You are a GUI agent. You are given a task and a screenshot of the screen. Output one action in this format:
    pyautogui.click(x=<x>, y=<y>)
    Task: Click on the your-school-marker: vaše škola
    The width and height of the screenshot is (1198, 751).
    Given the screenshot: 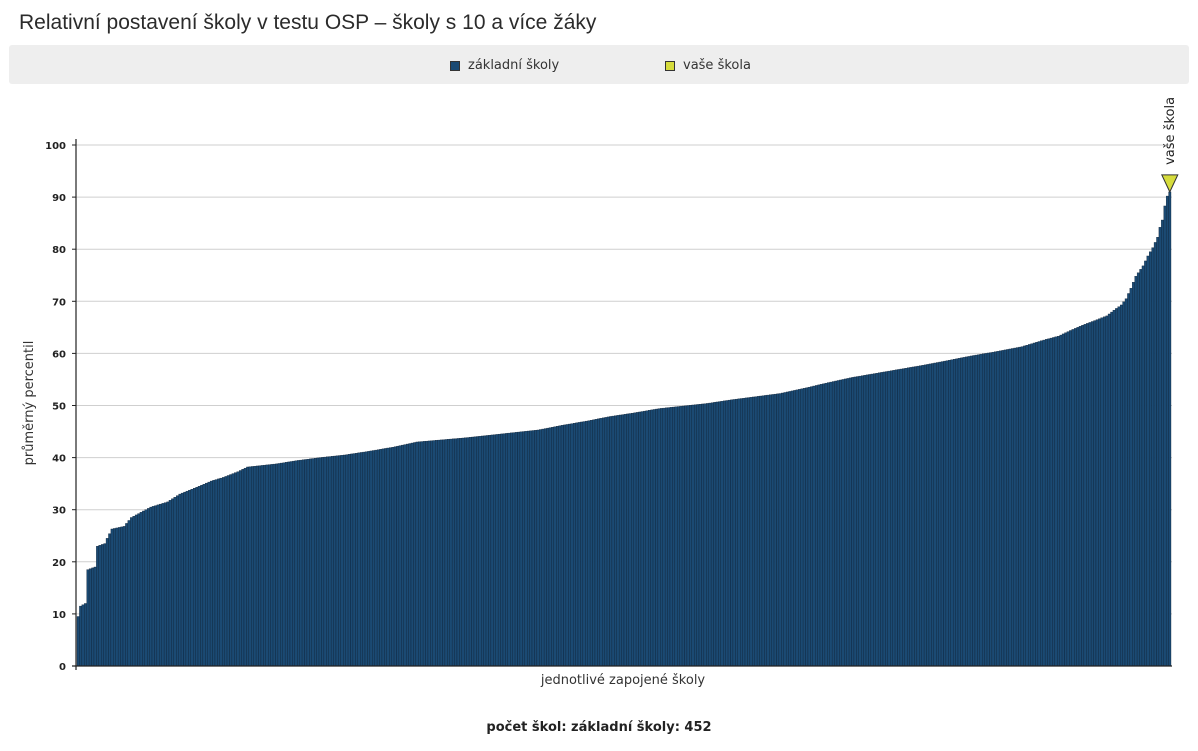 What is the action you would take?
    pyautogui.click(x=1170, y=145)
    